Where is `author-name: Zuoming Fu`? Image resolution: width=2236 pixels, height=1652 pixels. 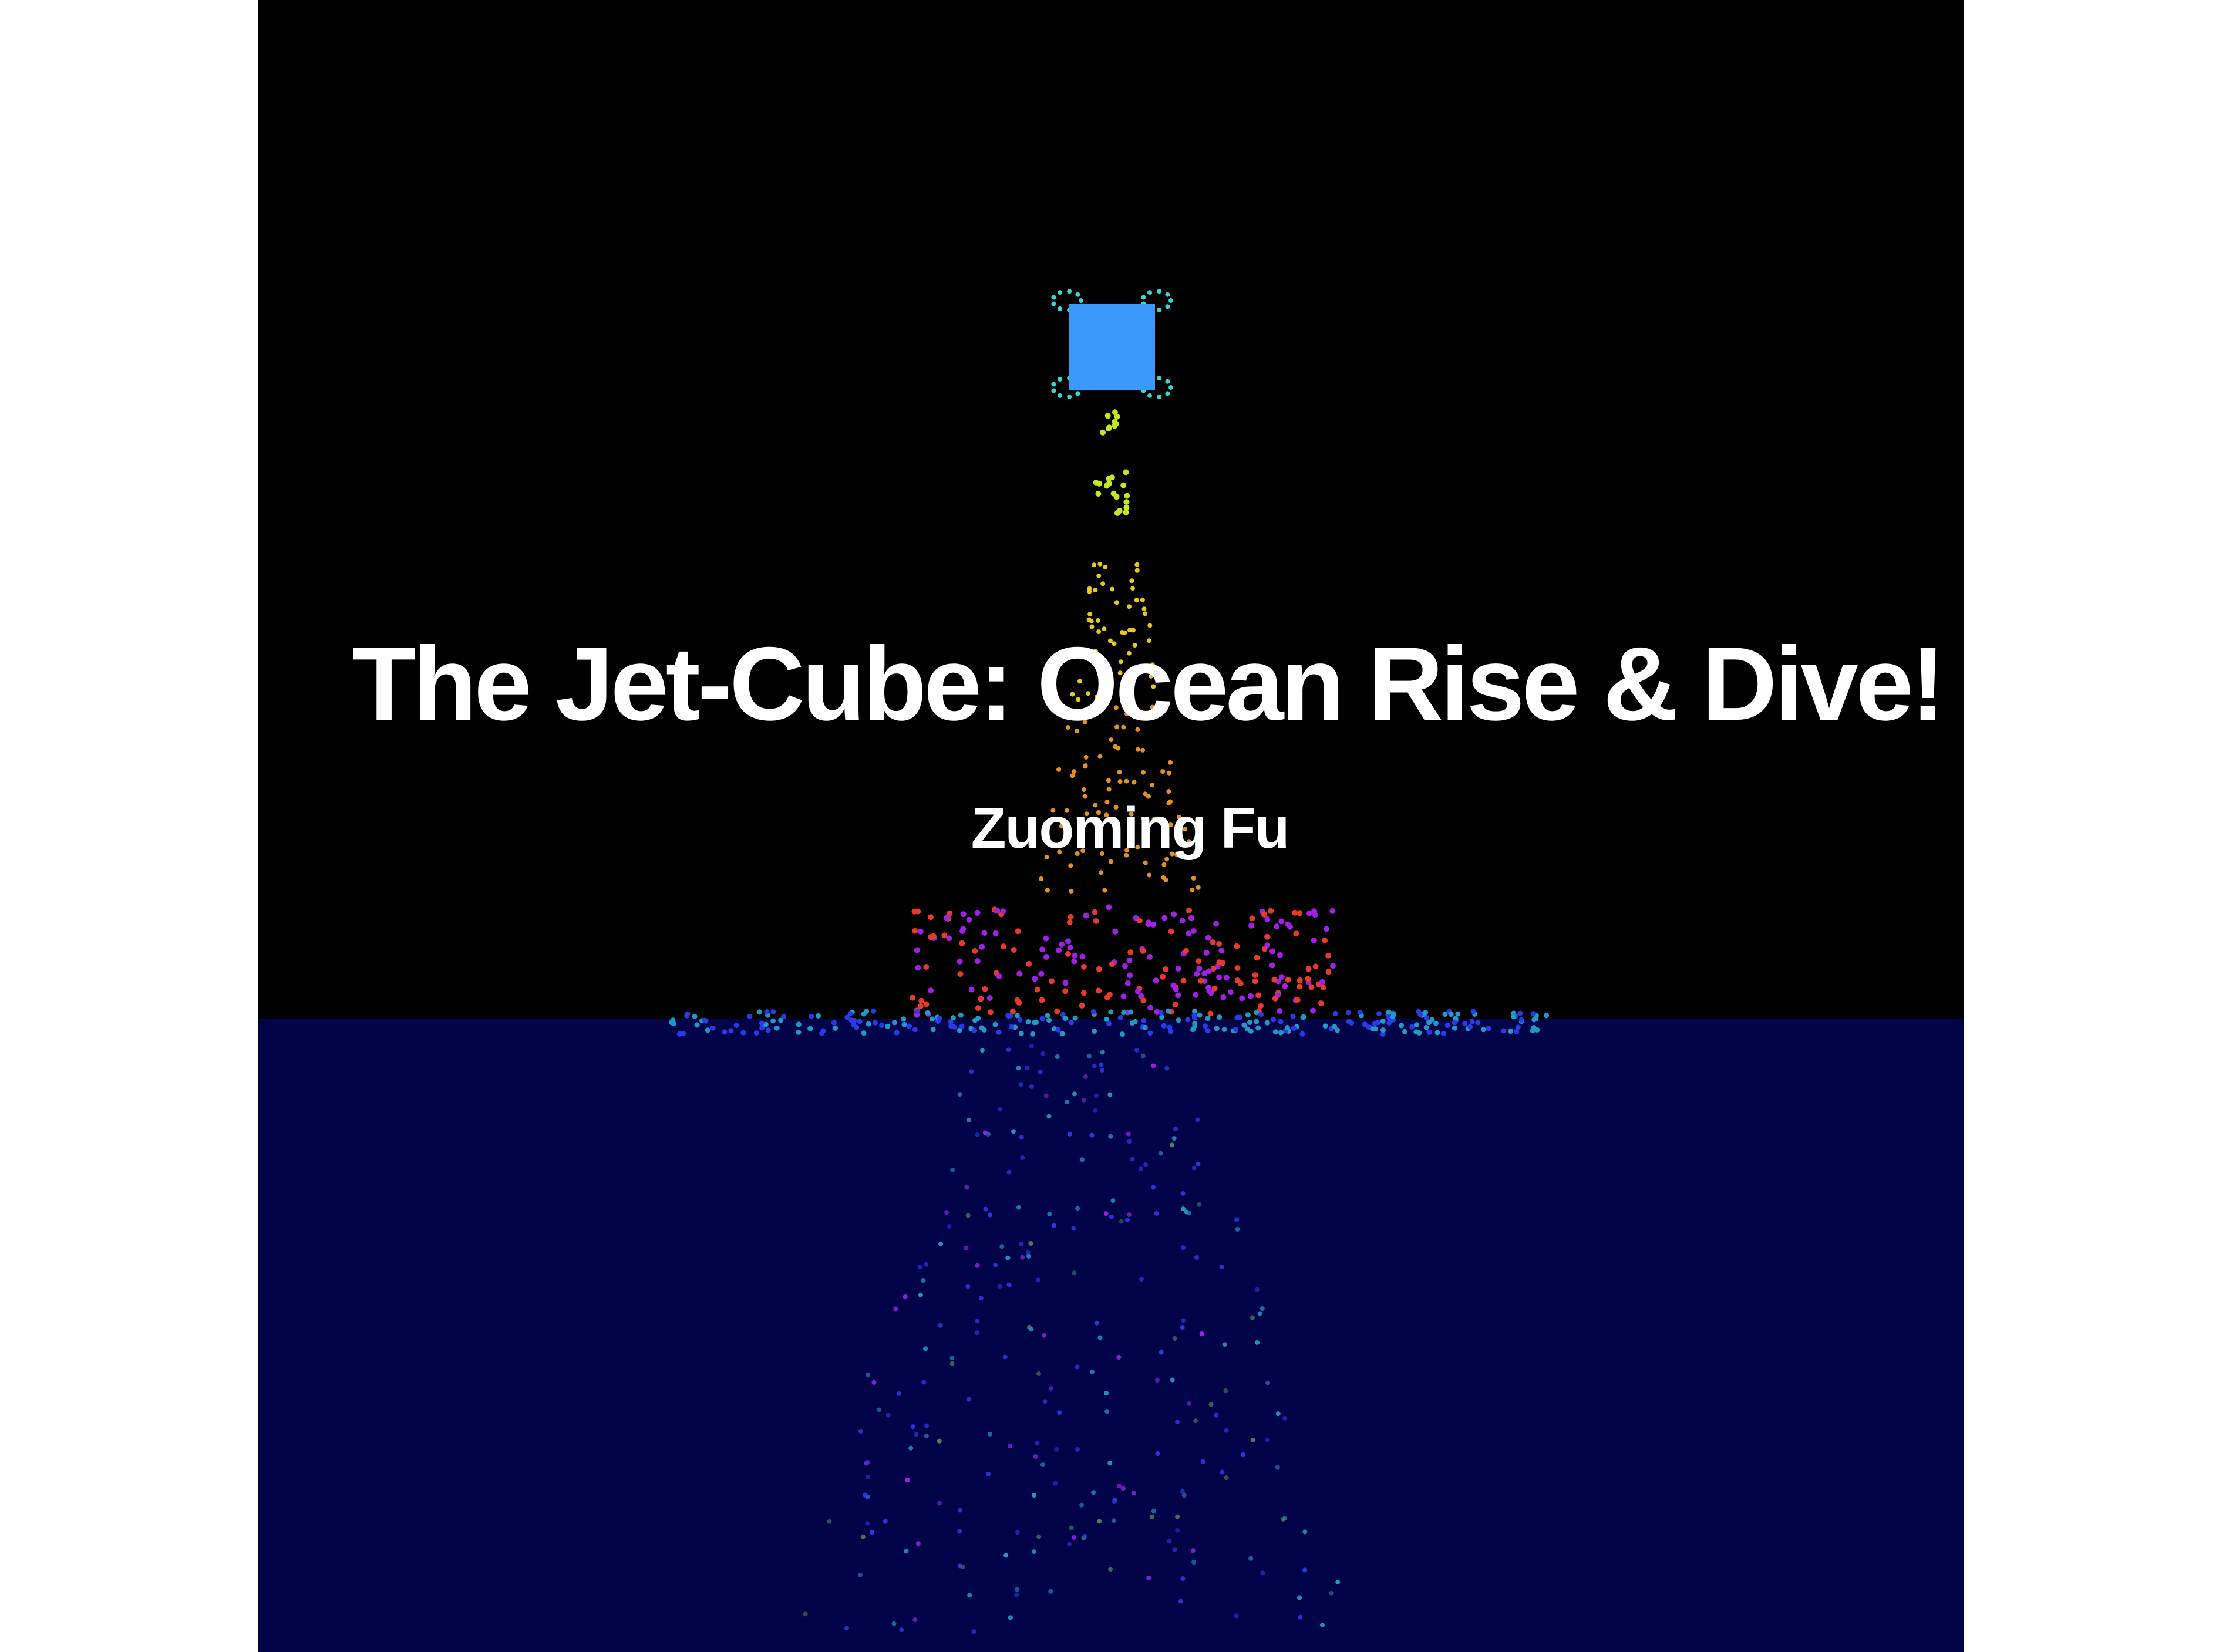 author-name: Zuoming Fu is located at coordinates (1130, 827).